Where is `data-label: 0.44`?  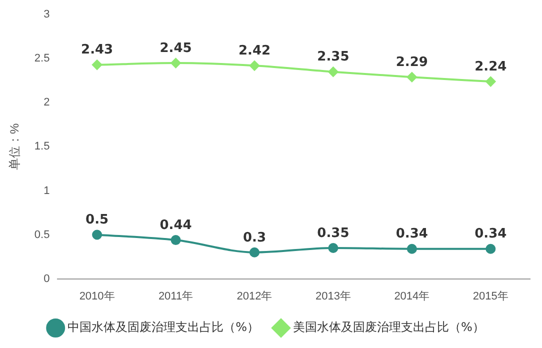
data-label: 0.44 is located at coordinates (176, 225).